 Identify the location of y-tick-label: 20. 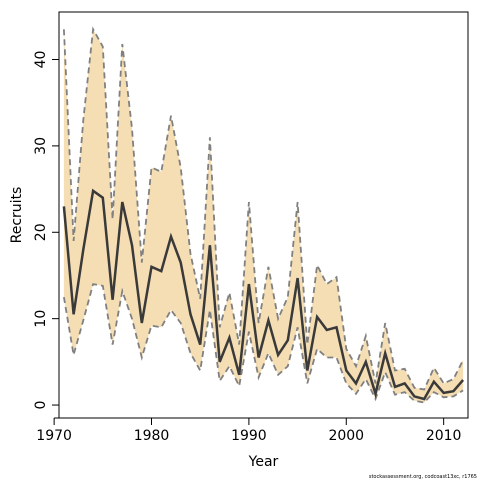
(41, 232).